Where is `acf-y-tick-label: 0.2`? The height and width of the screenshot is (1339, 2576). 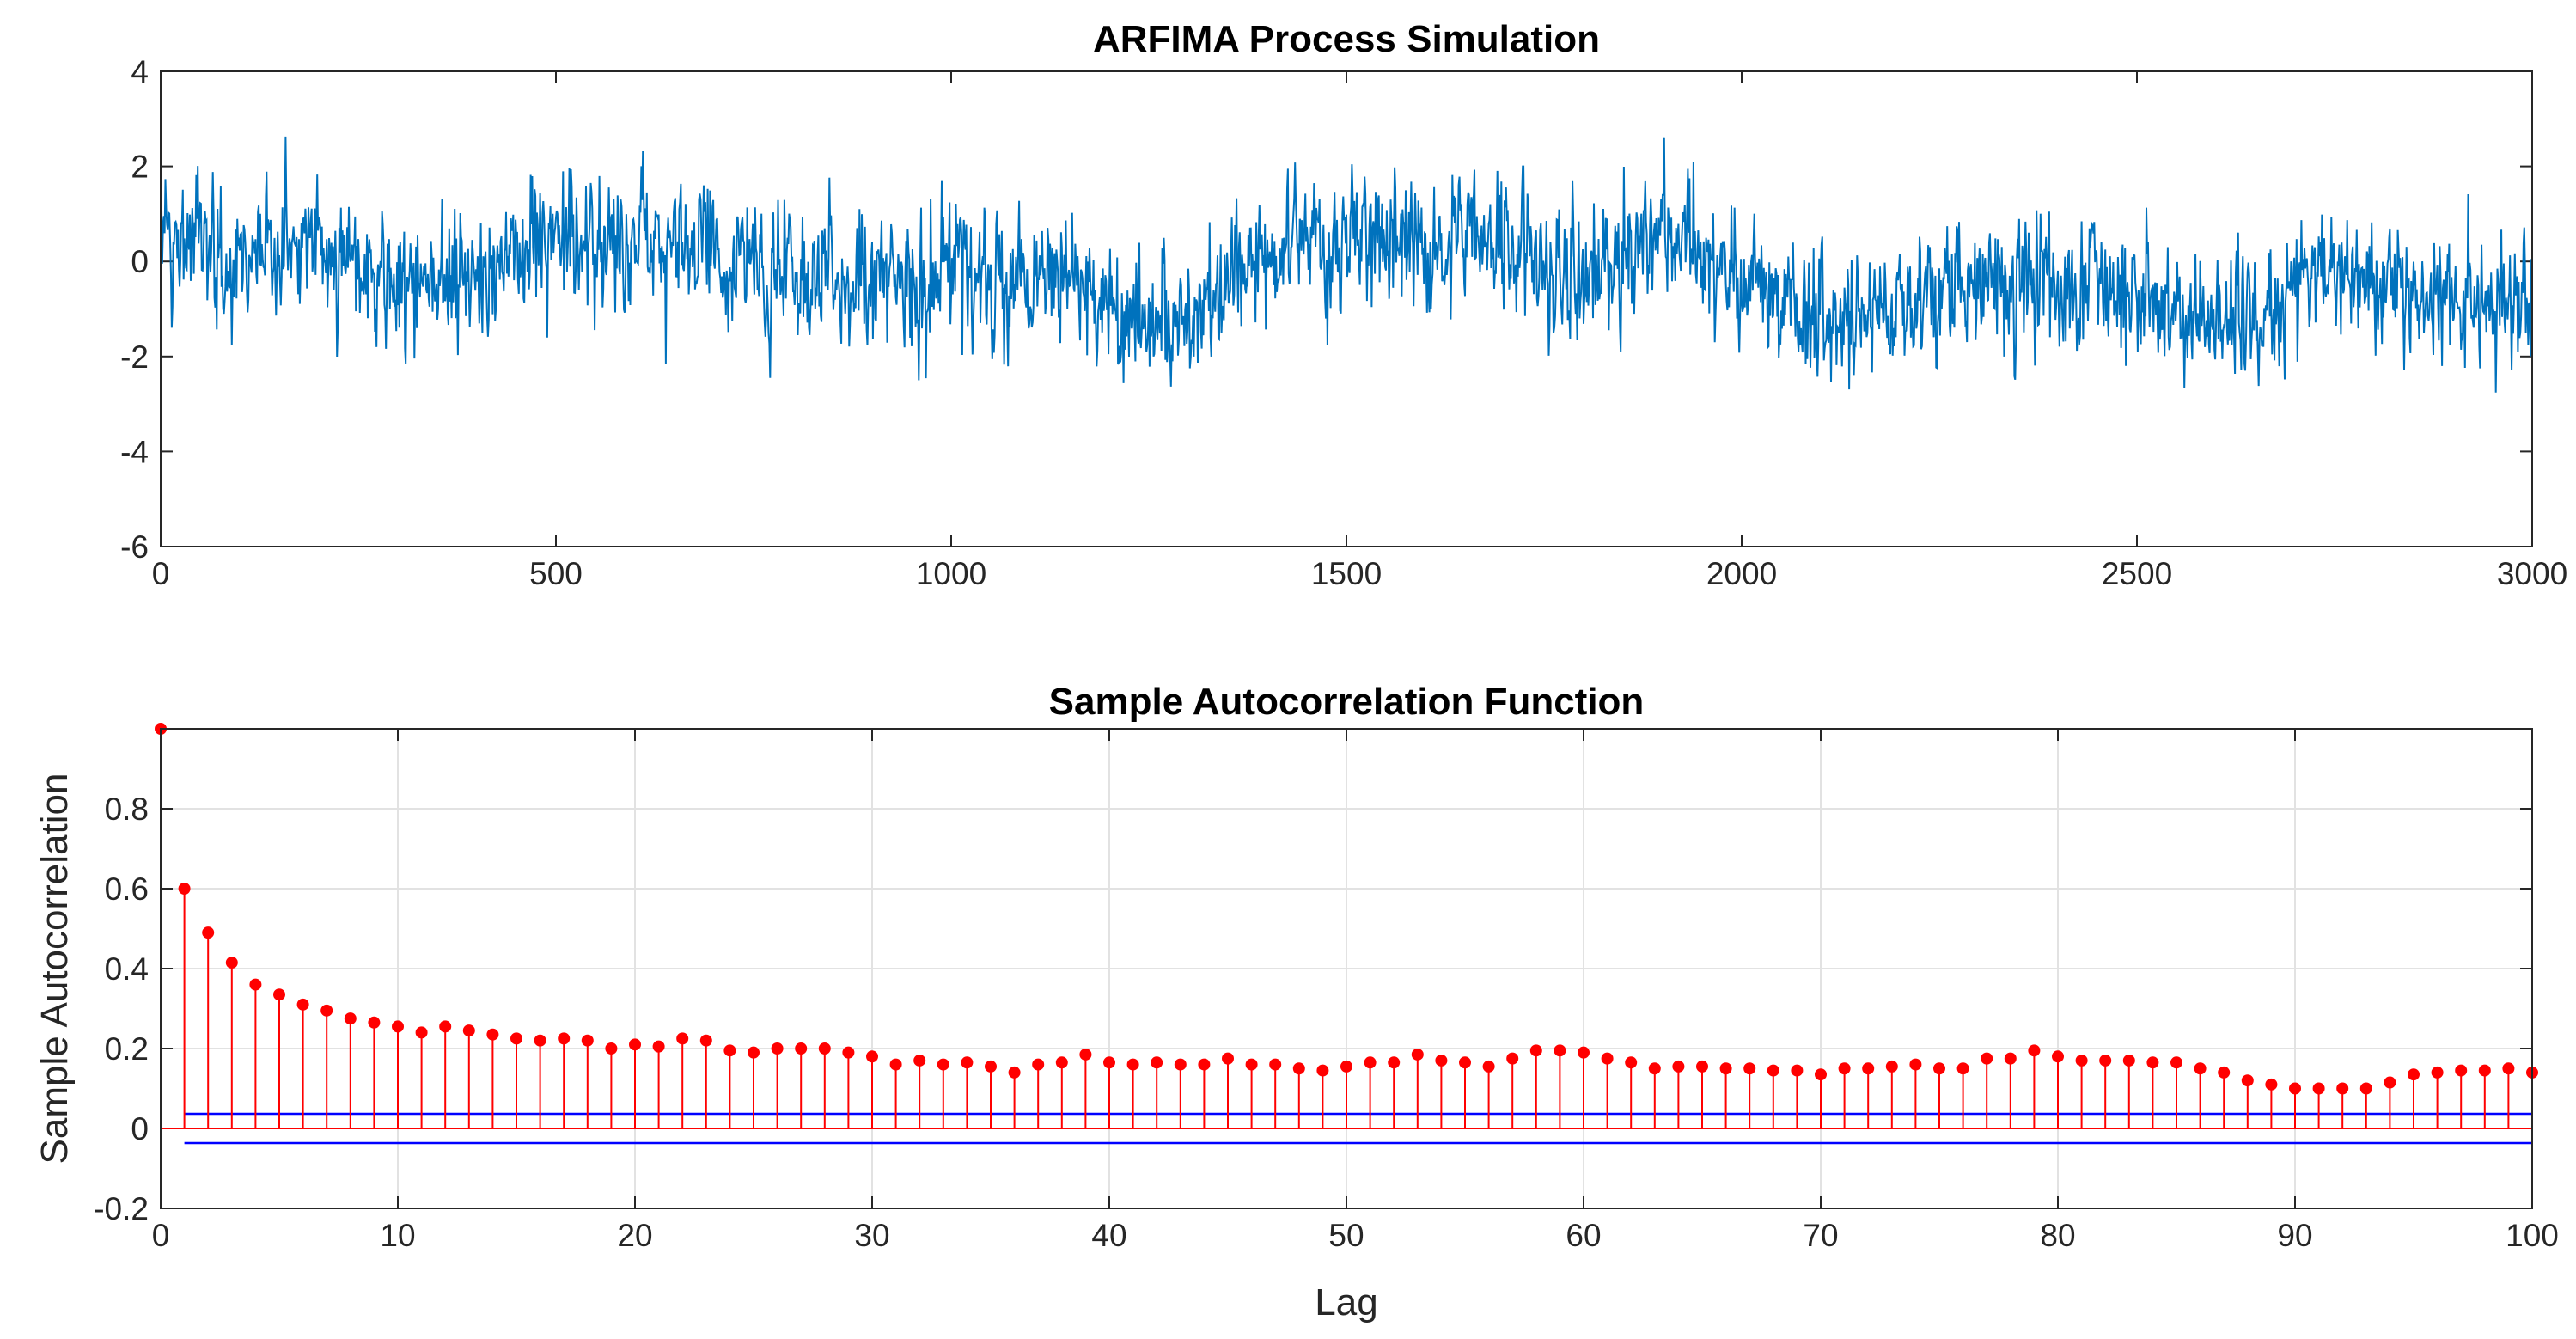 acf-y-tick-label: 0.2 is located at coordinates (127, 1049).